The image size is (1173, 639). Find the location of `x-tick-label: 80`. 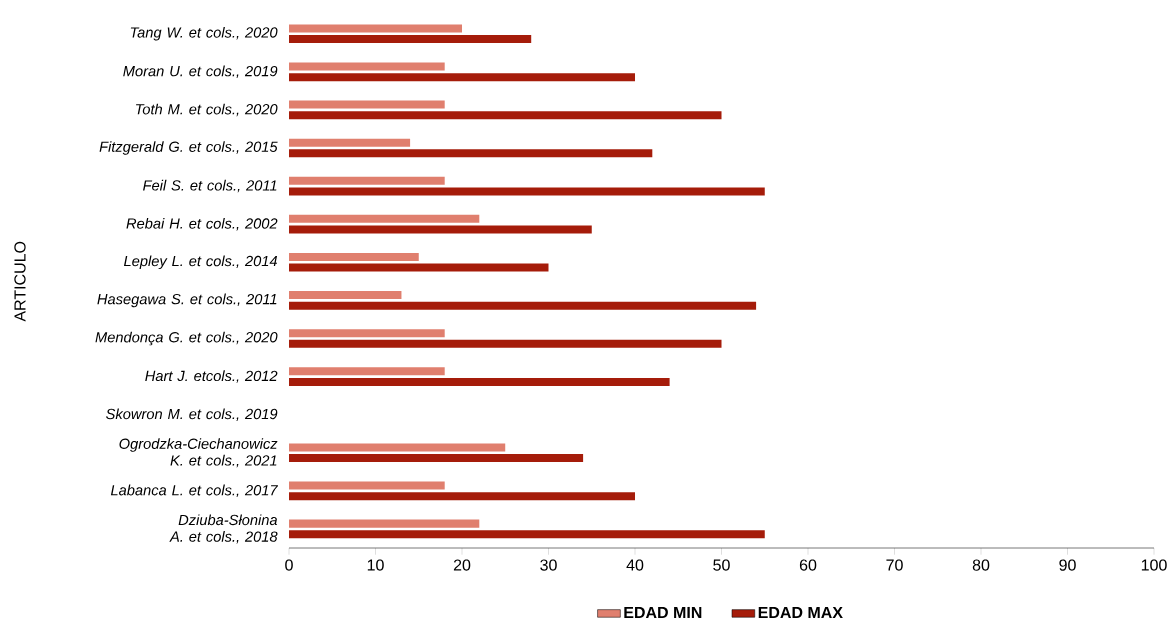

x-tick-label: 80 is located at coordinates (981, 565).